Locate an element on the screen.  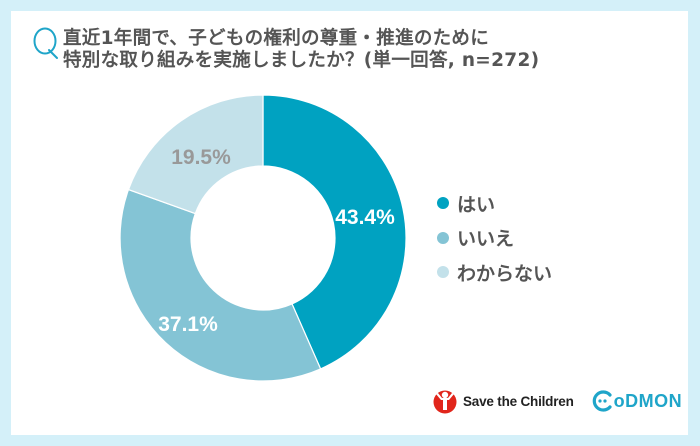
codmon-text: oDMON is located at coordinates (648, 400).